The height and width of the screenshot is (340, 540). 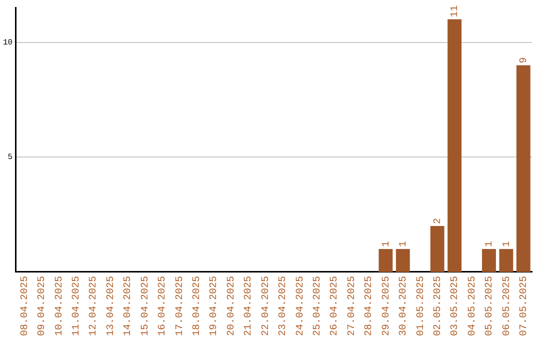 I want to click on x-tick-label: 18.04.2025, so click(x=197, y=306).